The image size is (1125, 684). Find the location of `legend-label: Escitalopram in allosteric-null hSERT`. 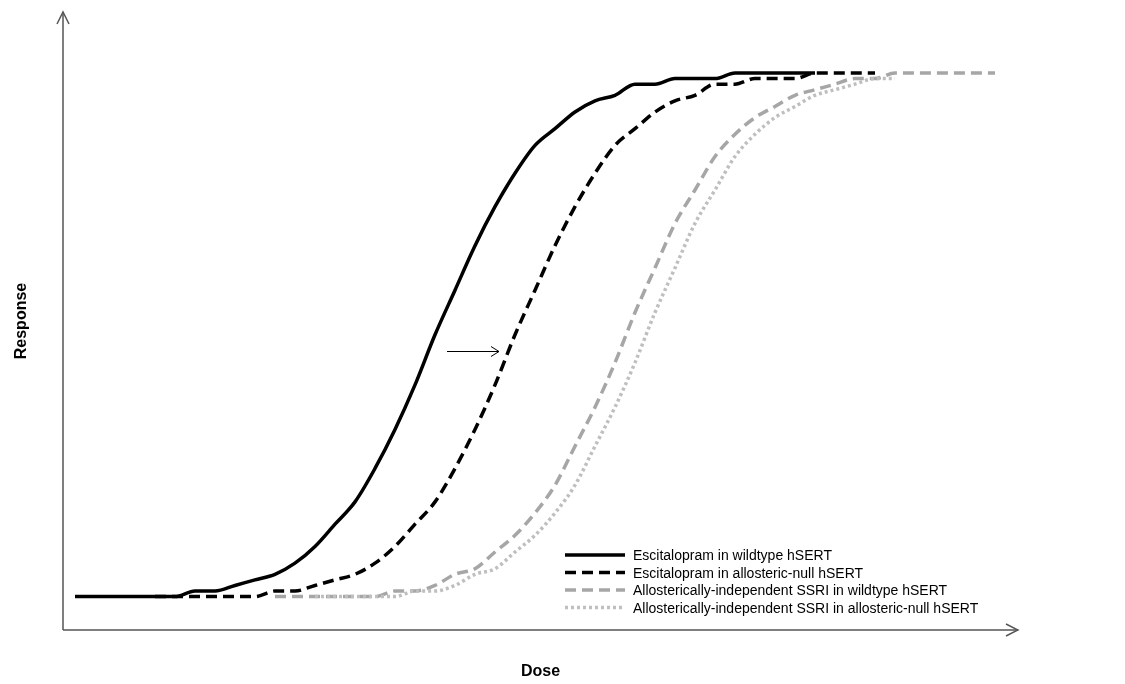

legend-label: Escitalopram in allosteric-null hSERT is located at coordinates (748, 572).